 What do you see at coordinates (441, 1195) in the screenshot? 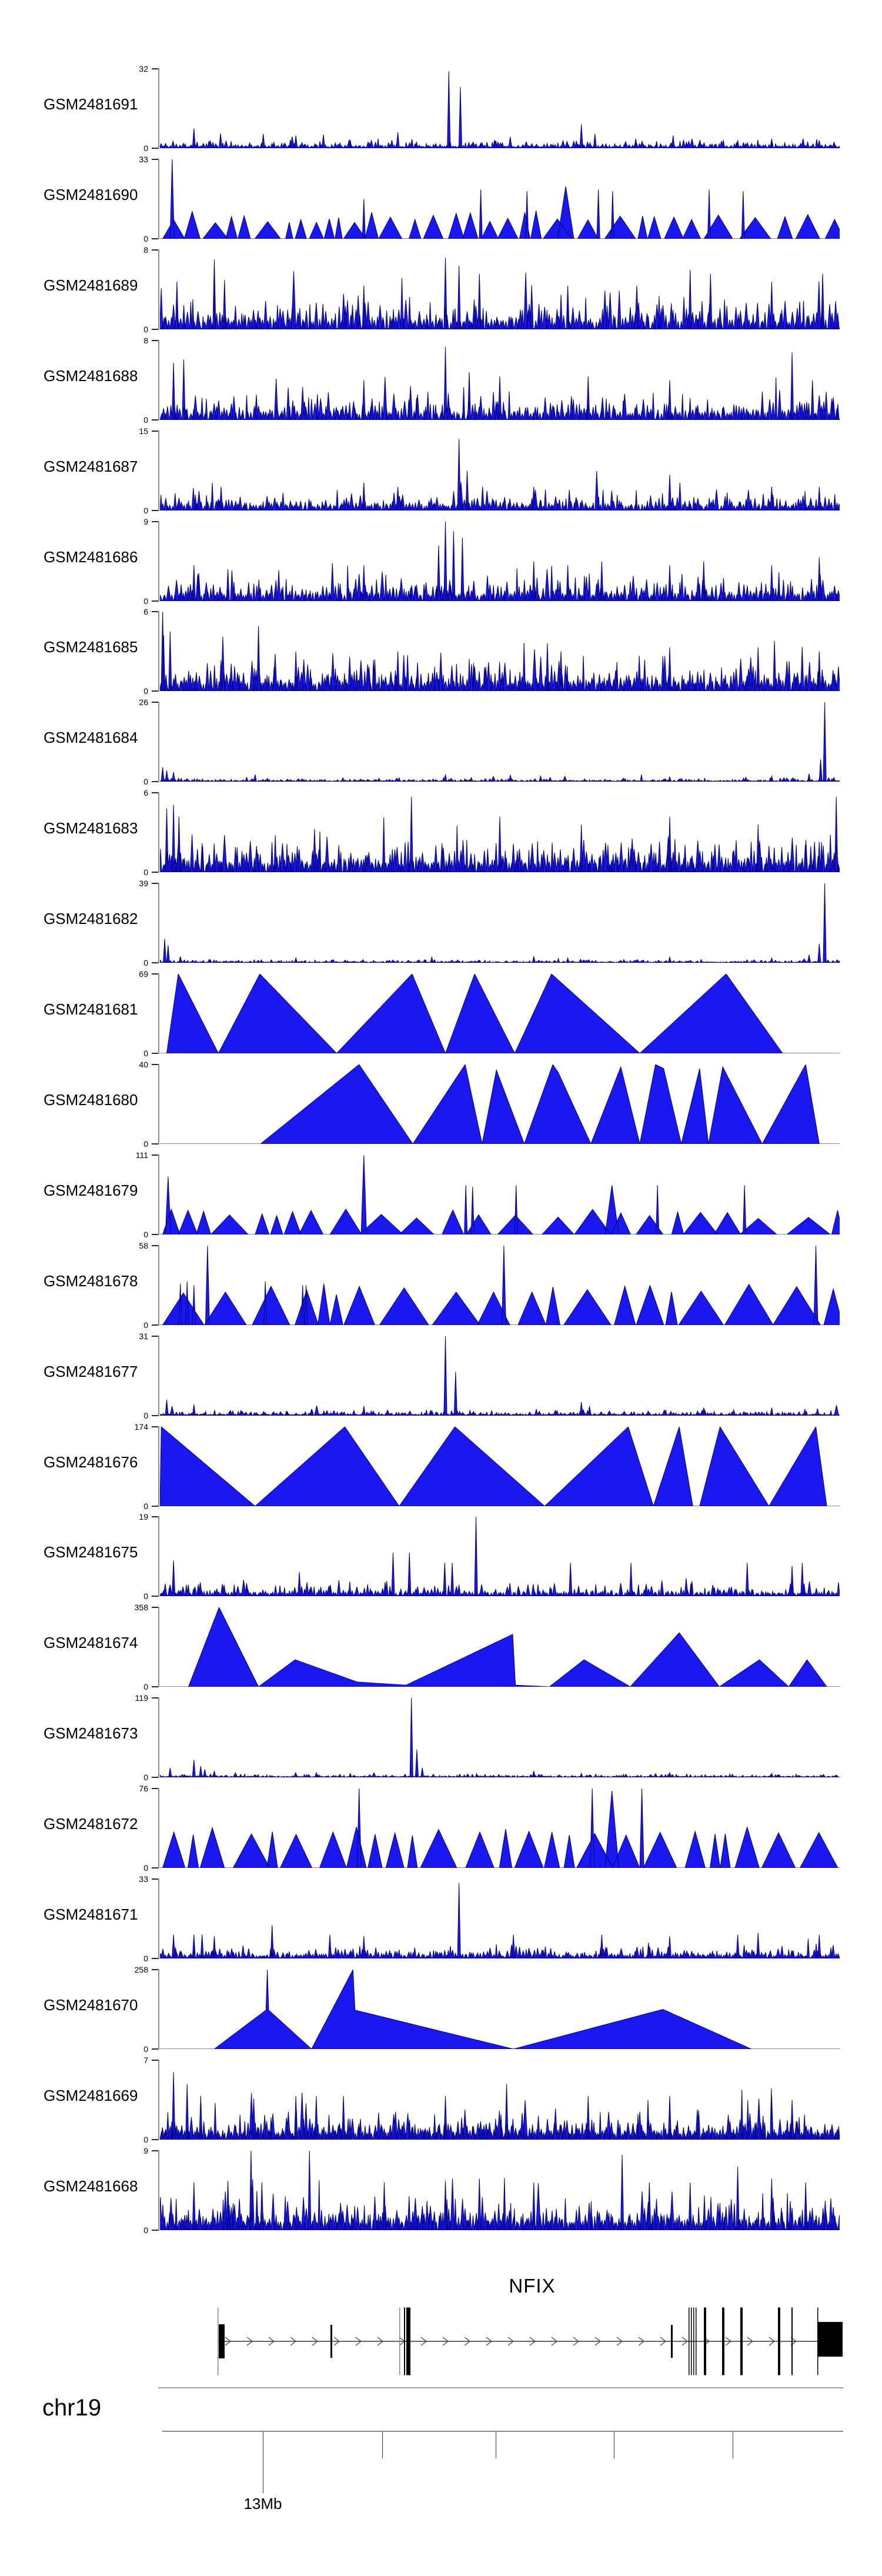
I see `track-row: GSM2481679 111 0` at bounding box center [441, 1195].